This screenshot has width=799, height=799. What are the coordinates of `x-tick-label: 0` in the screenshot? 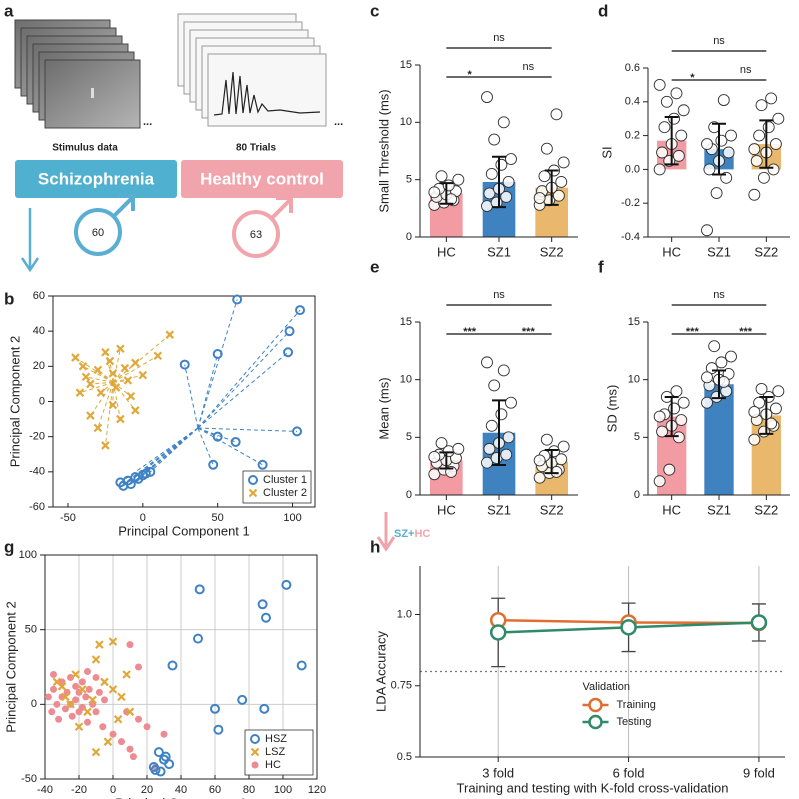 It's located at (113, 790).